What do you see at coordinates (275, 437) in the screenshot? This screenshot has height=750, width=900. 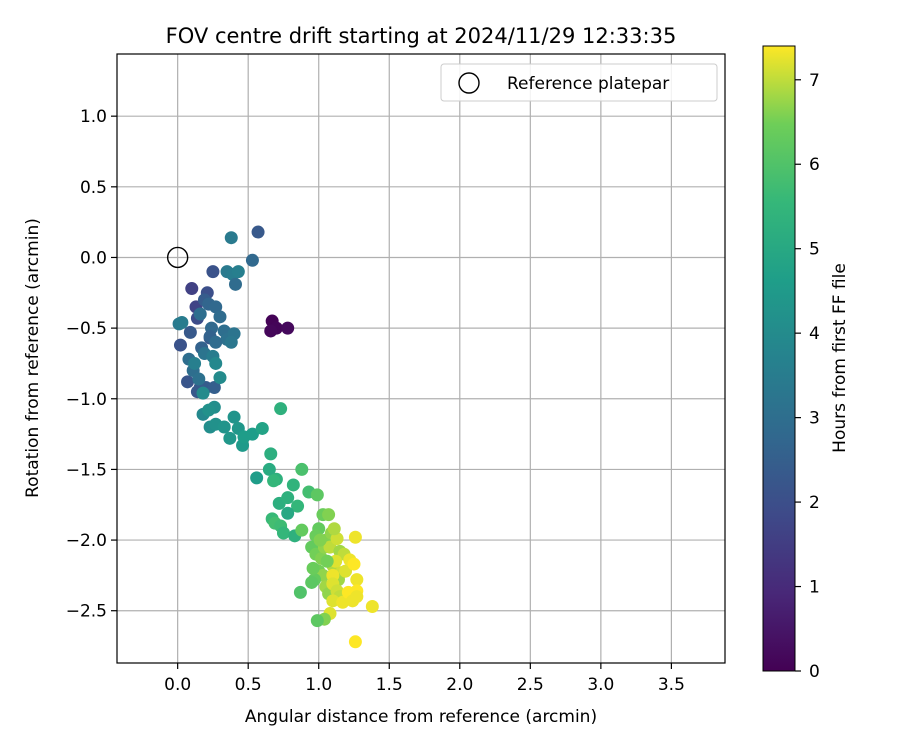 I see `scatter-points` at bounding box center [275, 437].